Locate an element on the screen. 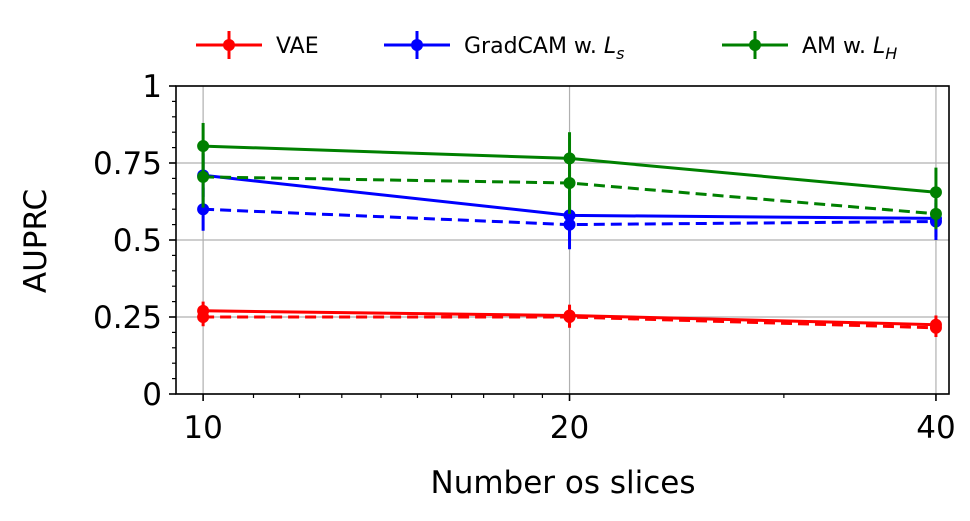 This screenshot has height=521, width=970. legend-entry: AM w. LH is located at coordinates (809, 47).